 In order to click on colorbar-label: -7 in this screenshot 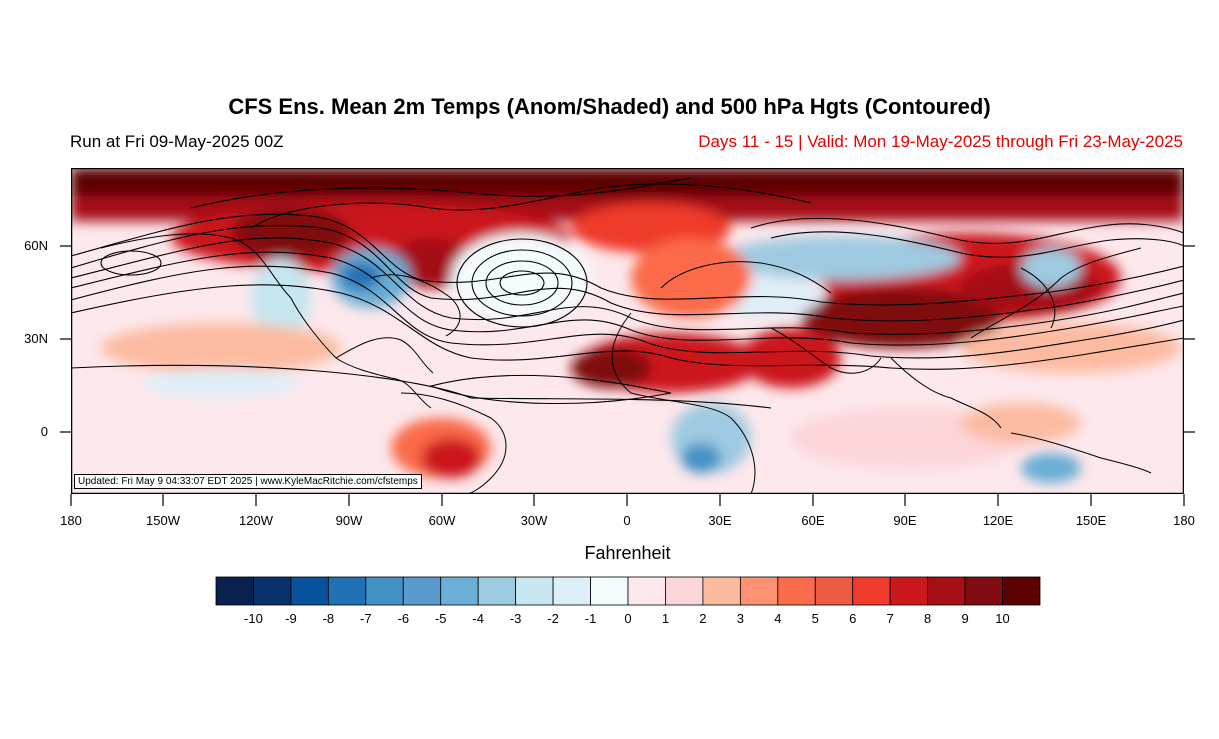, I will do `click(366, 618)`.